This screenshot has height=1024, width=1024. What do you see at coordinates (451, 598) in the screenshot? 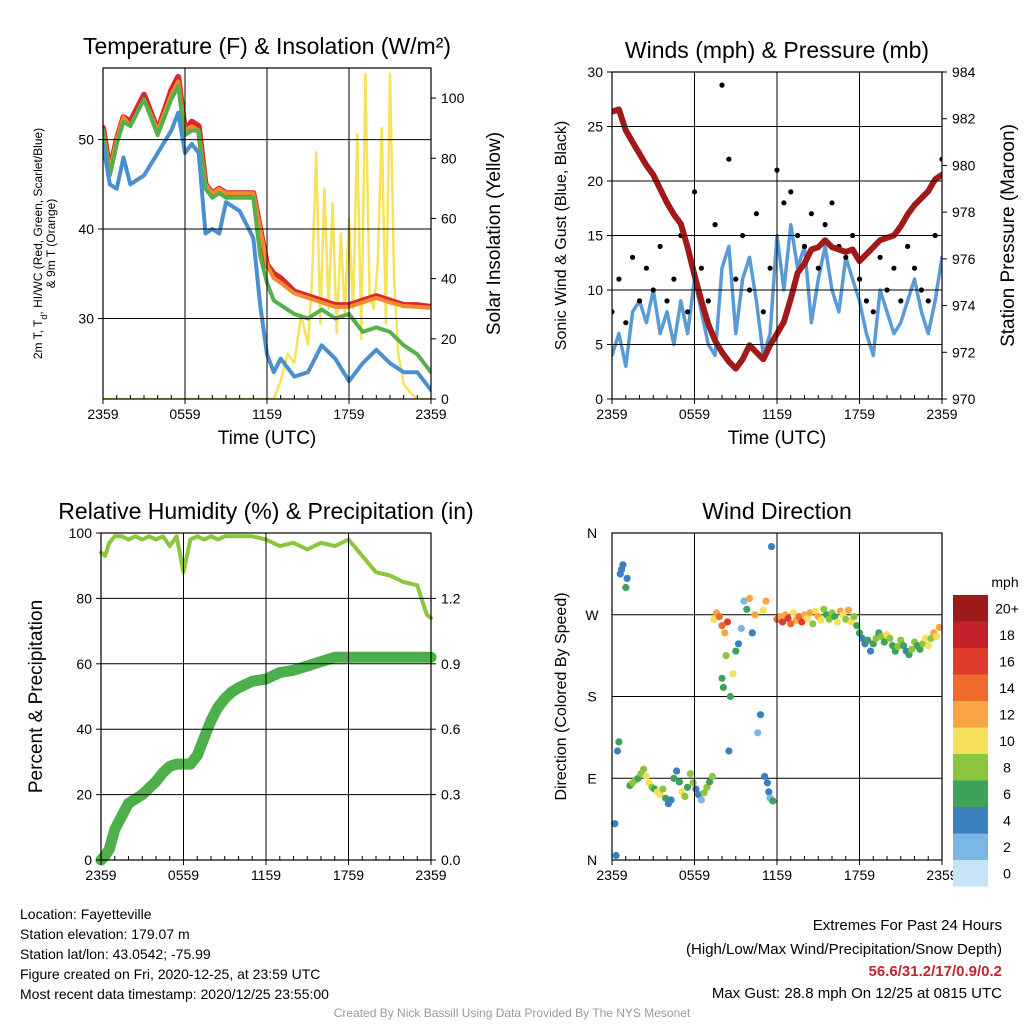
I see `y2-tick-label: 1.2` at bounding box center [451, 598].